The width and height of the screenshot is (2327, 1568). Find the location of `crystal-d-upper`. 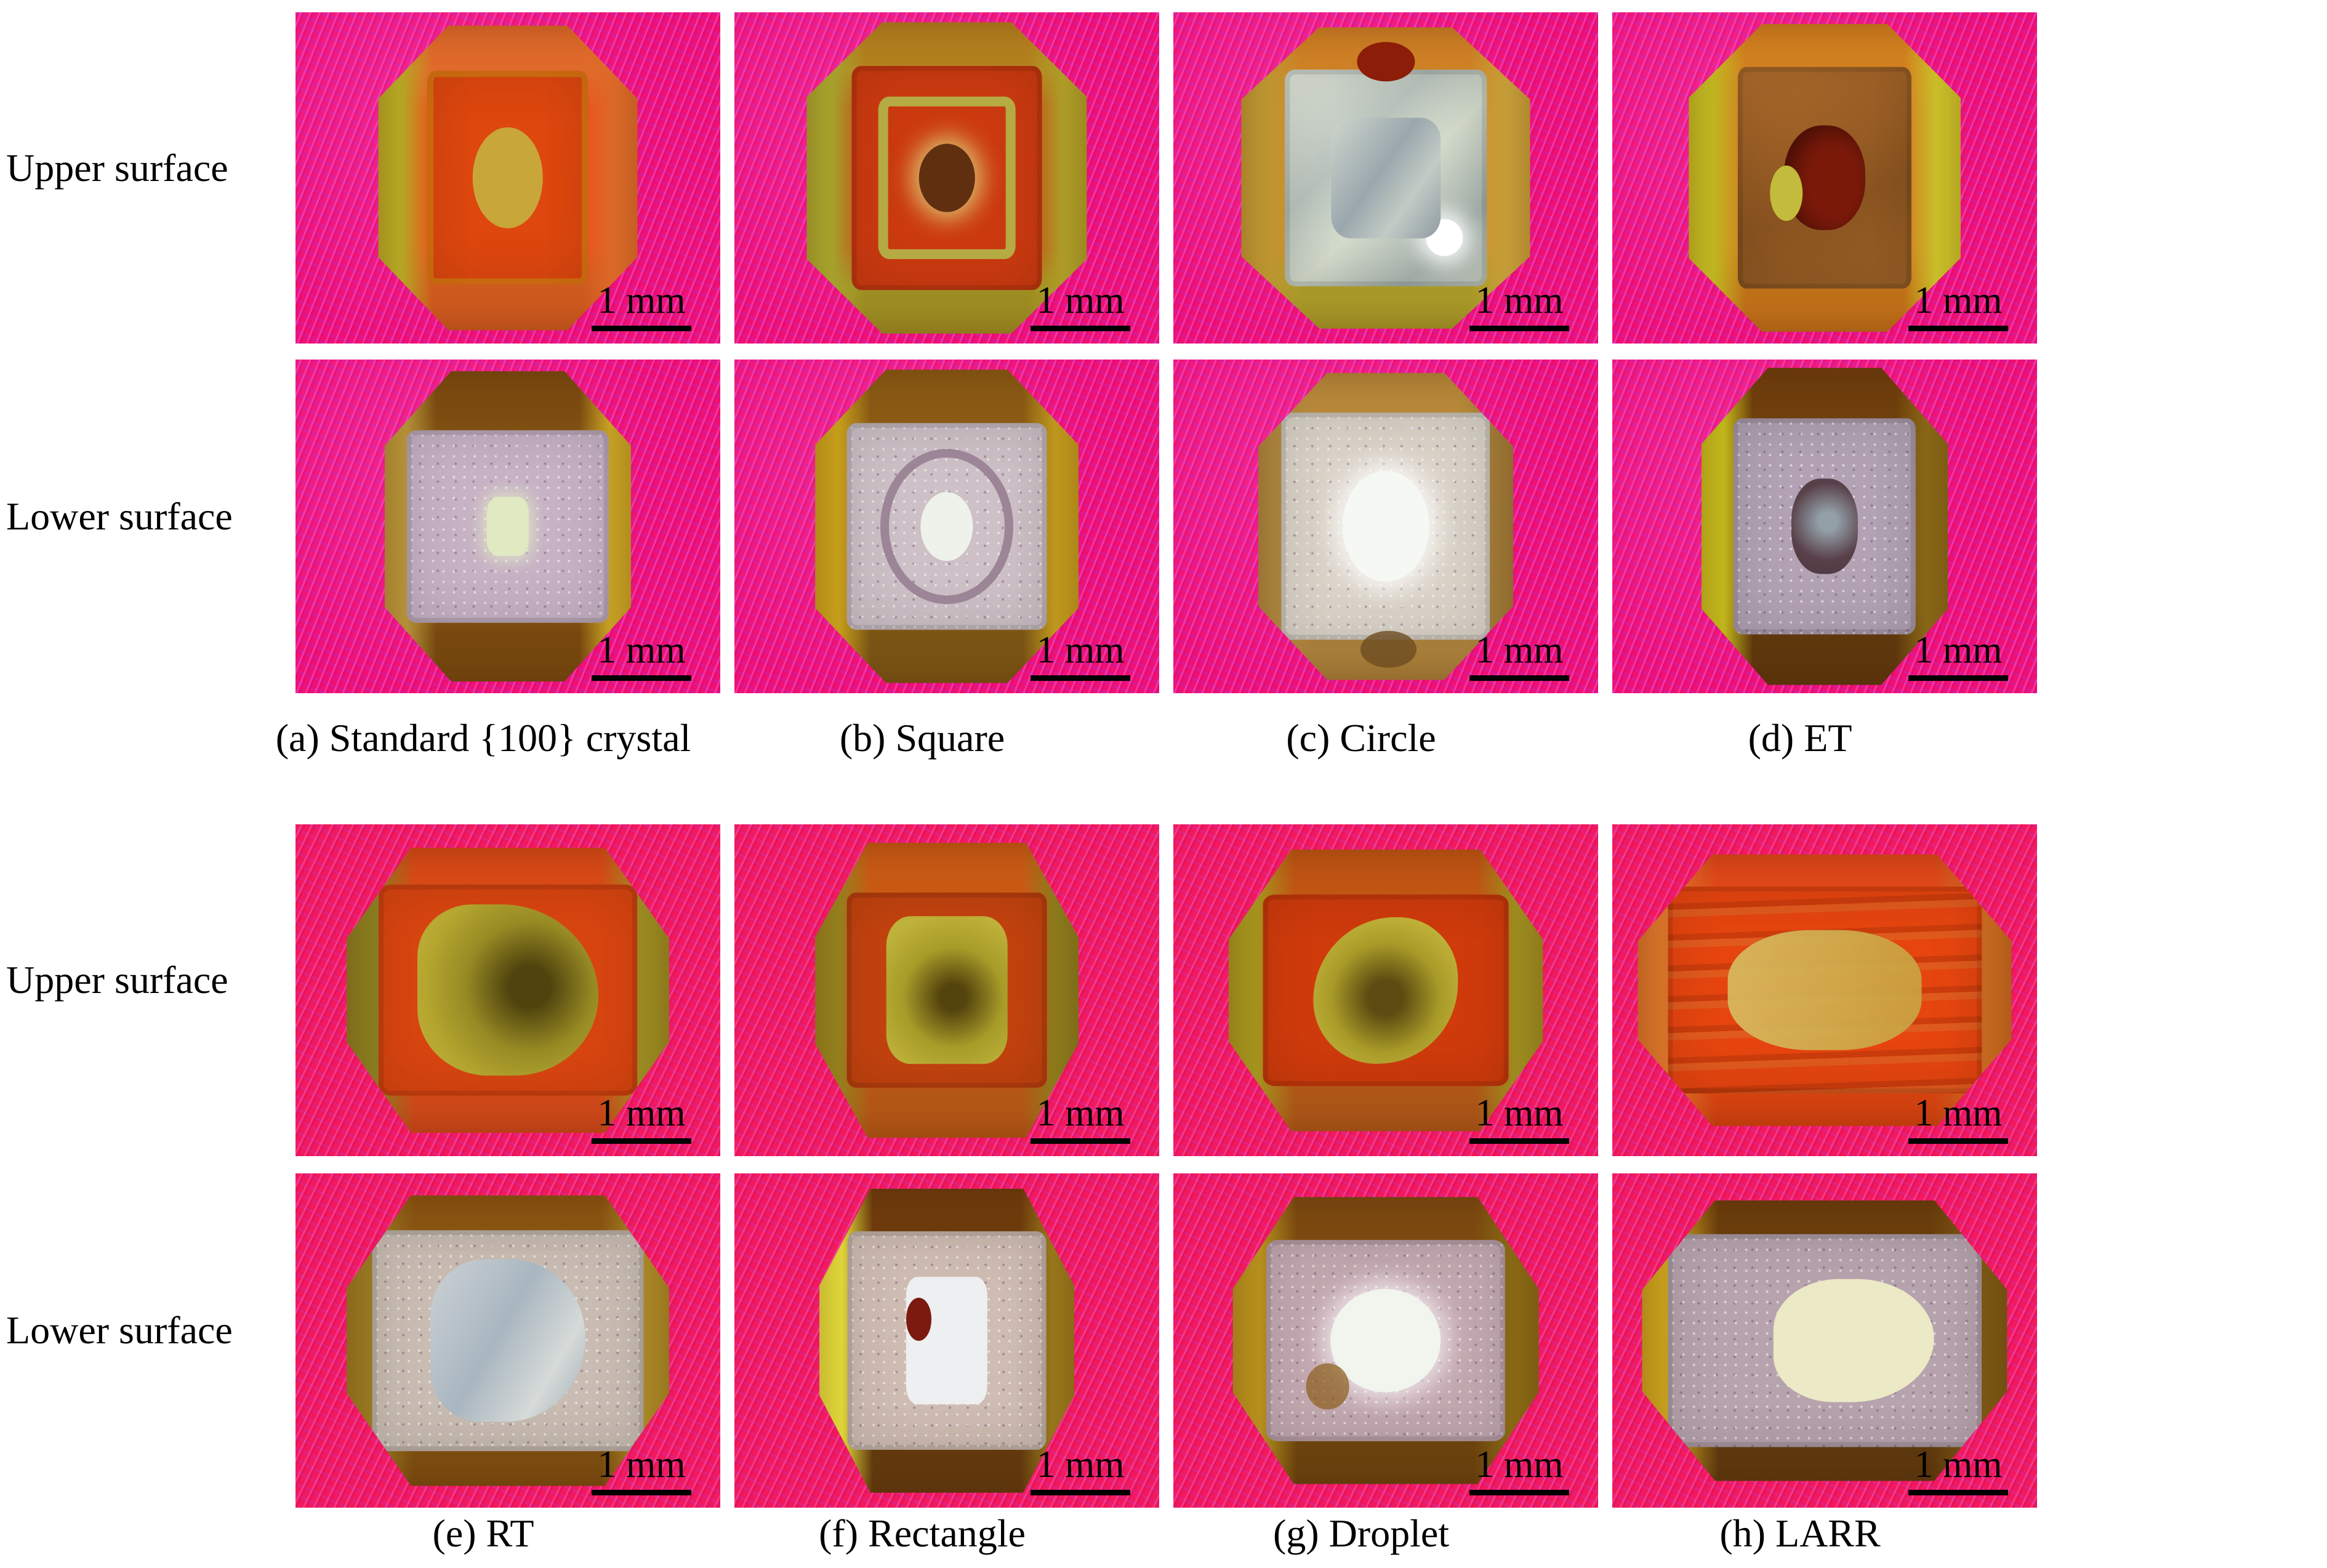

crystal-d-upper is located at coordinates (1825, 177).